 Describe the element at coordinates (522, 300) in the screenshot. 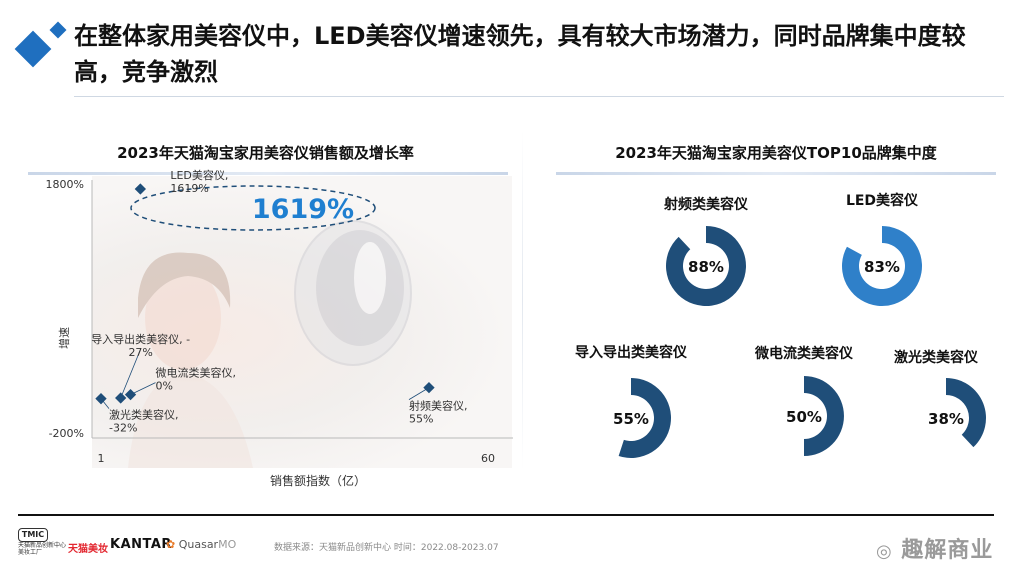

I see `panel-divider` at that location.